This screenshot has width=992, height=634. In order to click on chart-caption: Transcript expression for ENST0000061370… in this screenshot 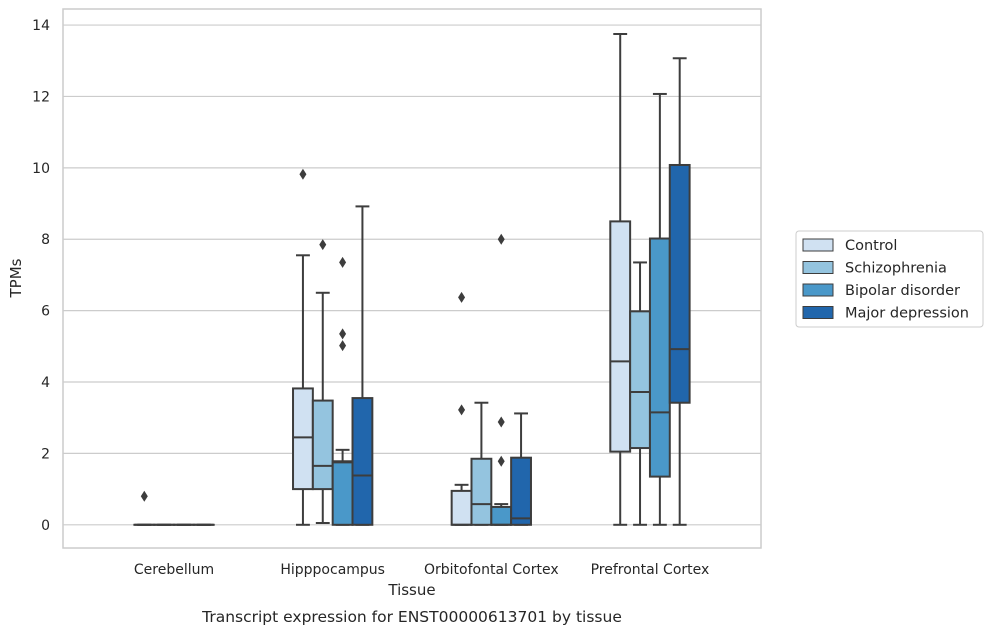, I will do `click(411, 617)`.